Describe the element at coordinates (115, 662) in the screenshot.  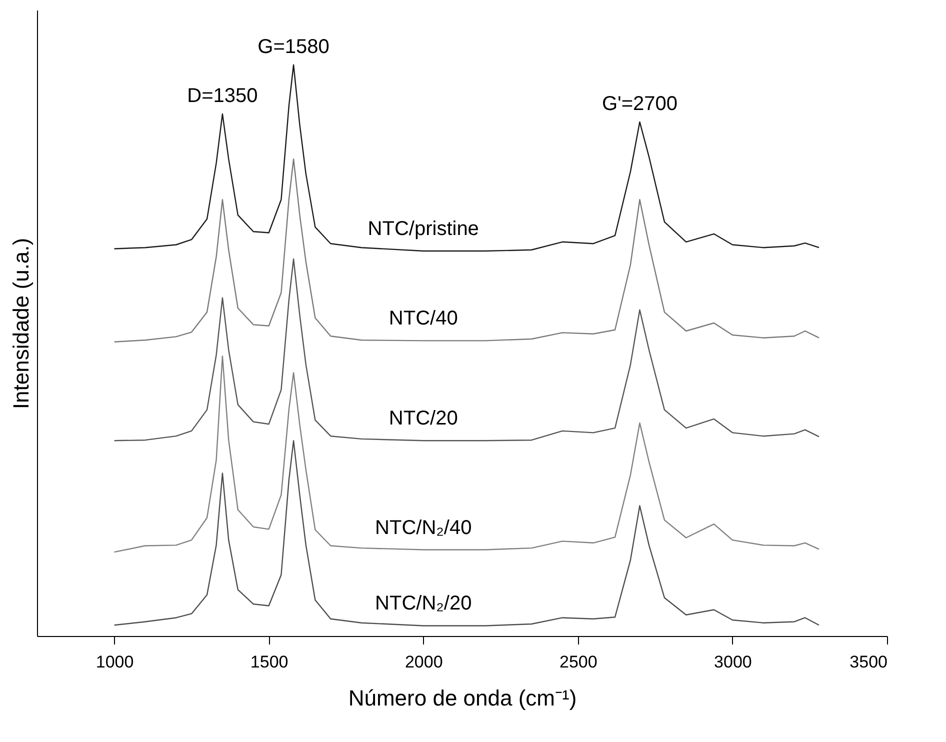
I see `x-tick-label: 1000` at that location.